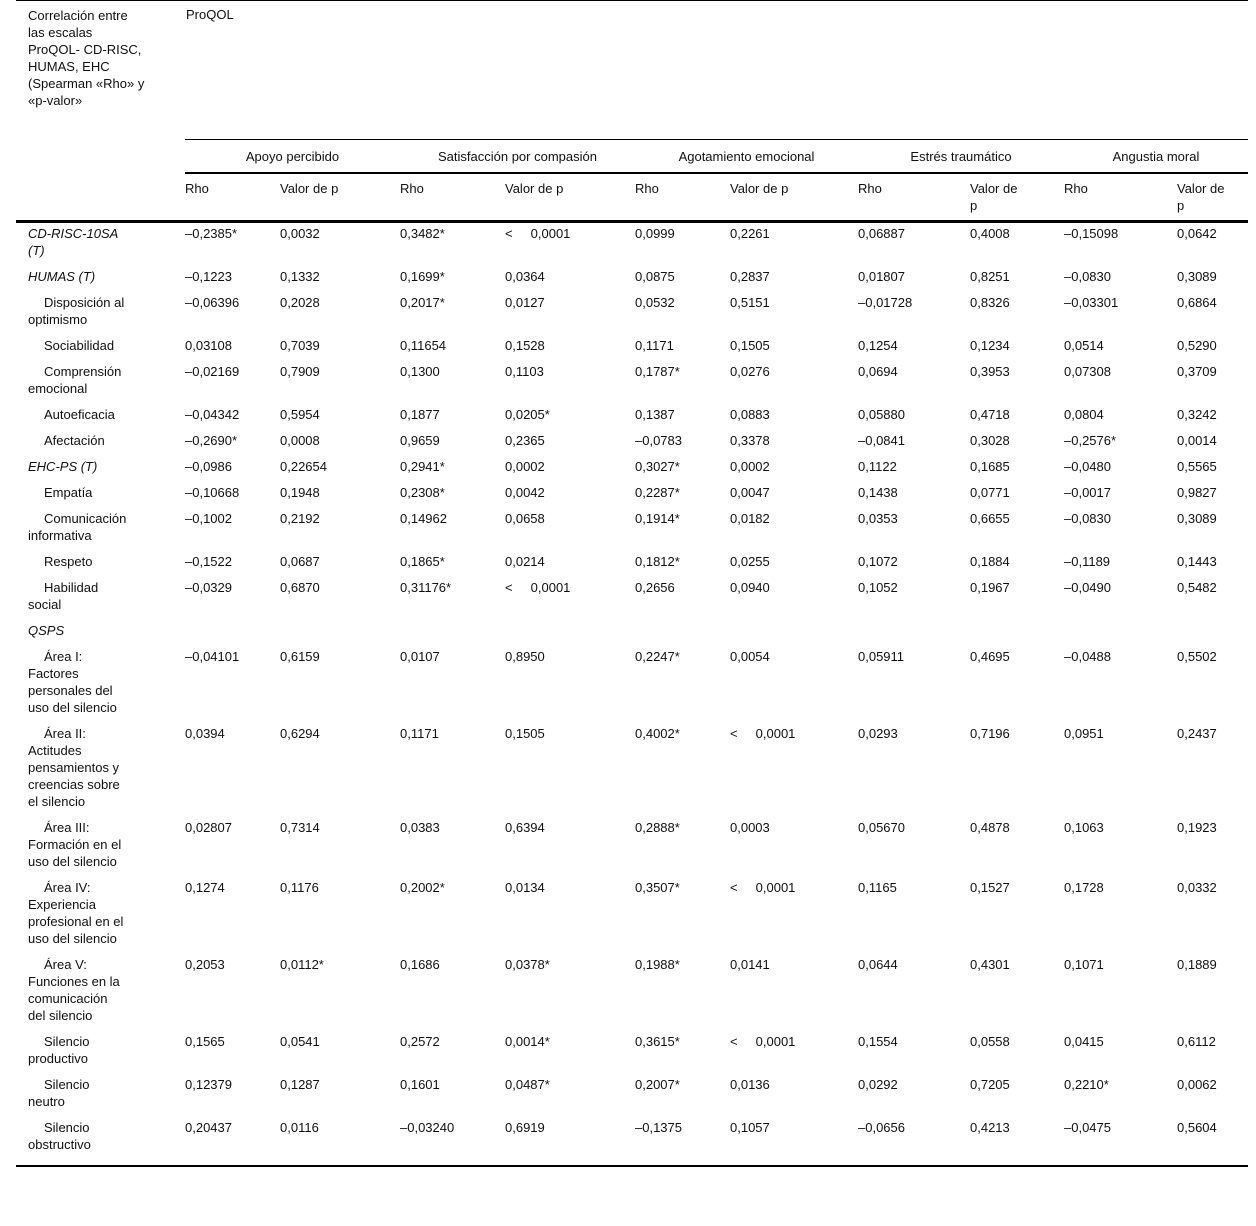 The height and width of the screenshot is (1226, 1256). I want to click on rho-value-cell: 0,1686, so click(420, 964).